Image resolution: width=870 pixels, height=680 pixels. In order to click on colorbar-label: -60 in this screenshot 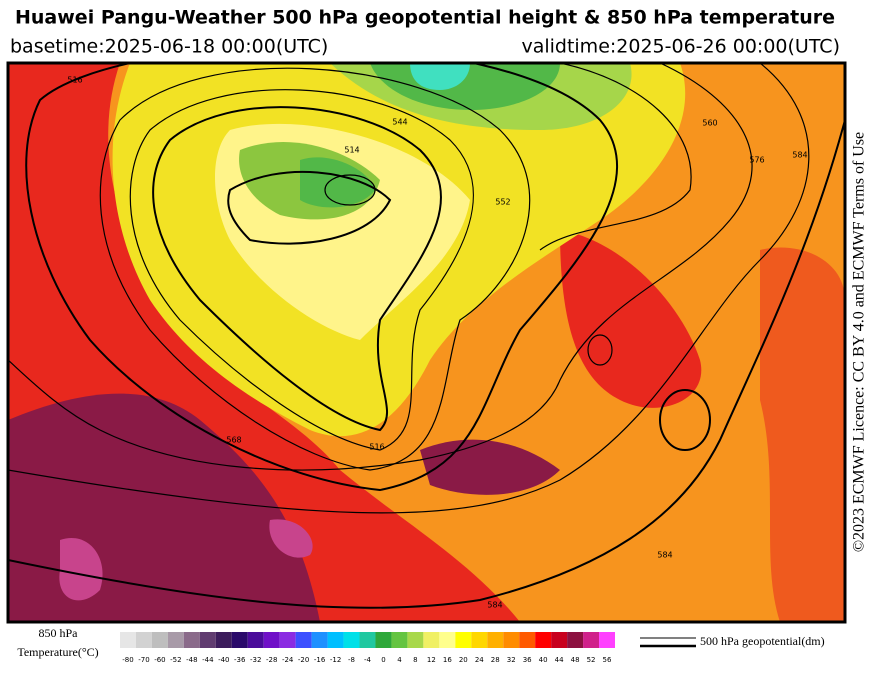, I will do `click(159, 660)`.